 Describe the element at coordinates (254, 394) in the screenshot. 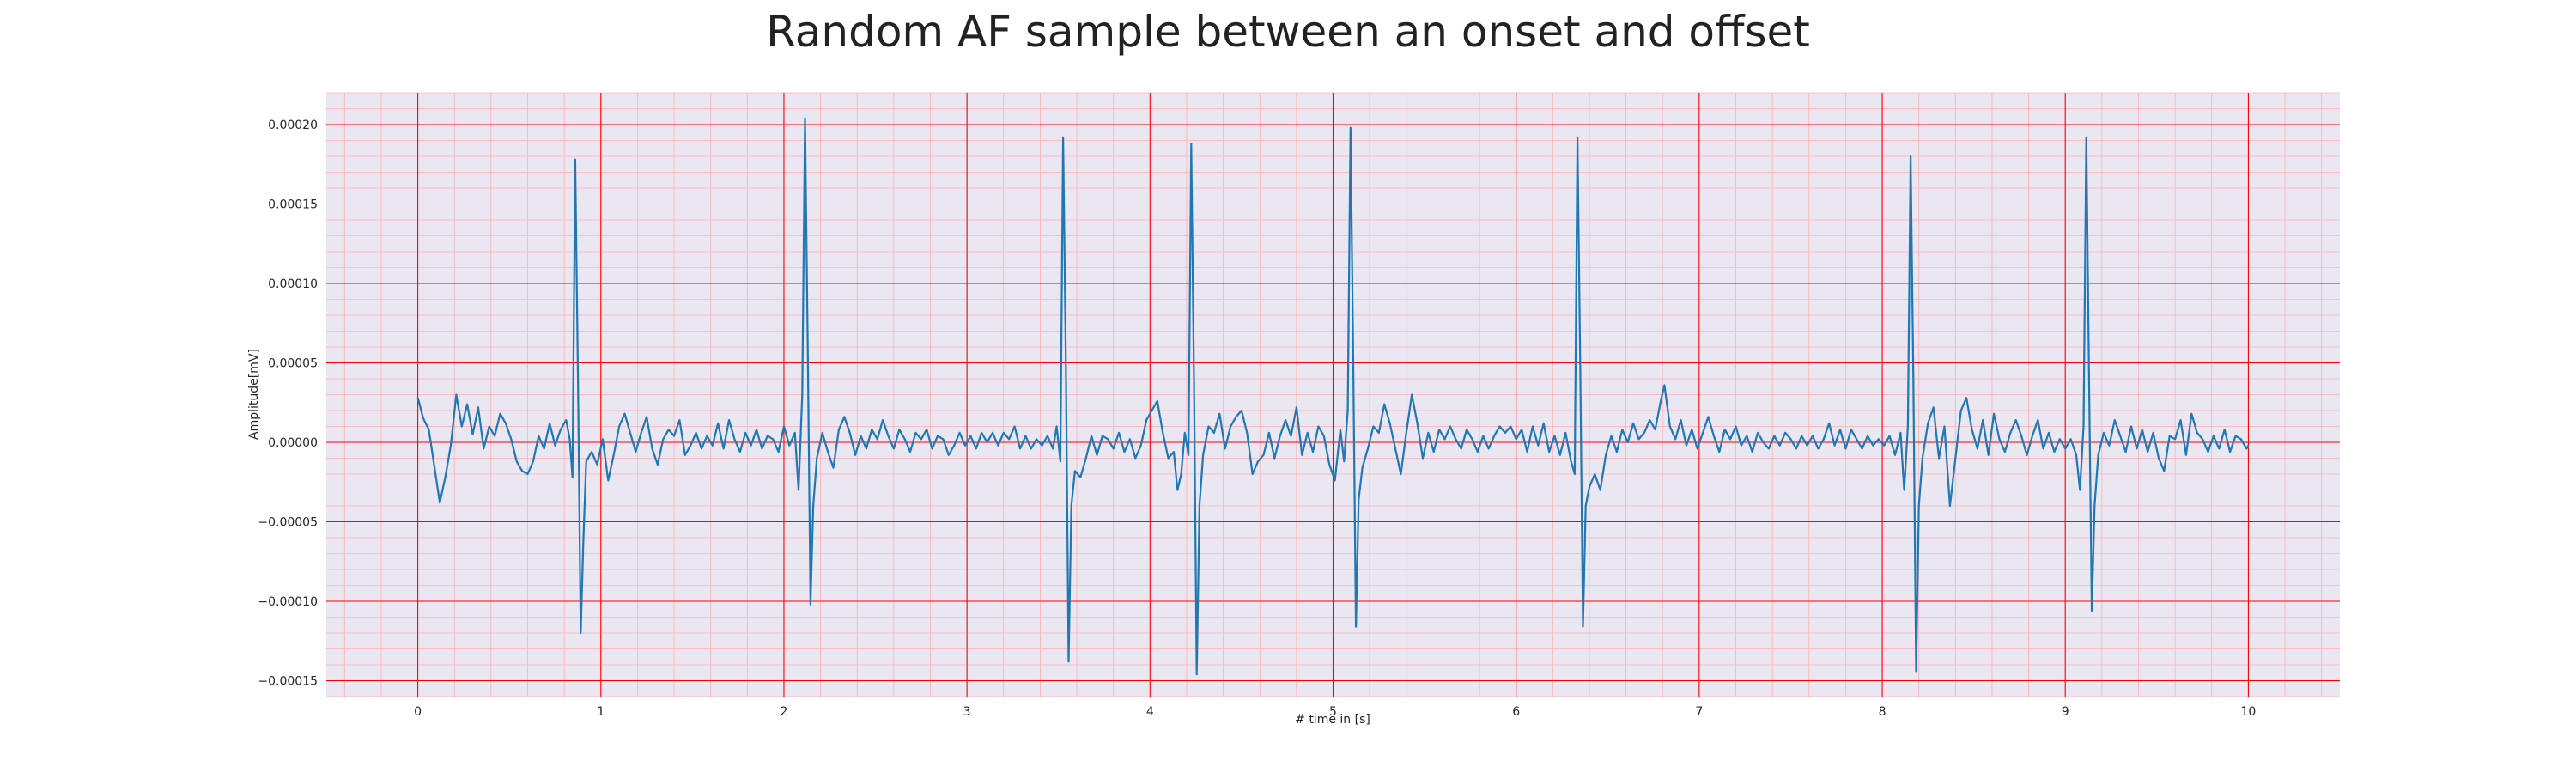

I see `y-axis-label: Amplitude[mV]` at that location.